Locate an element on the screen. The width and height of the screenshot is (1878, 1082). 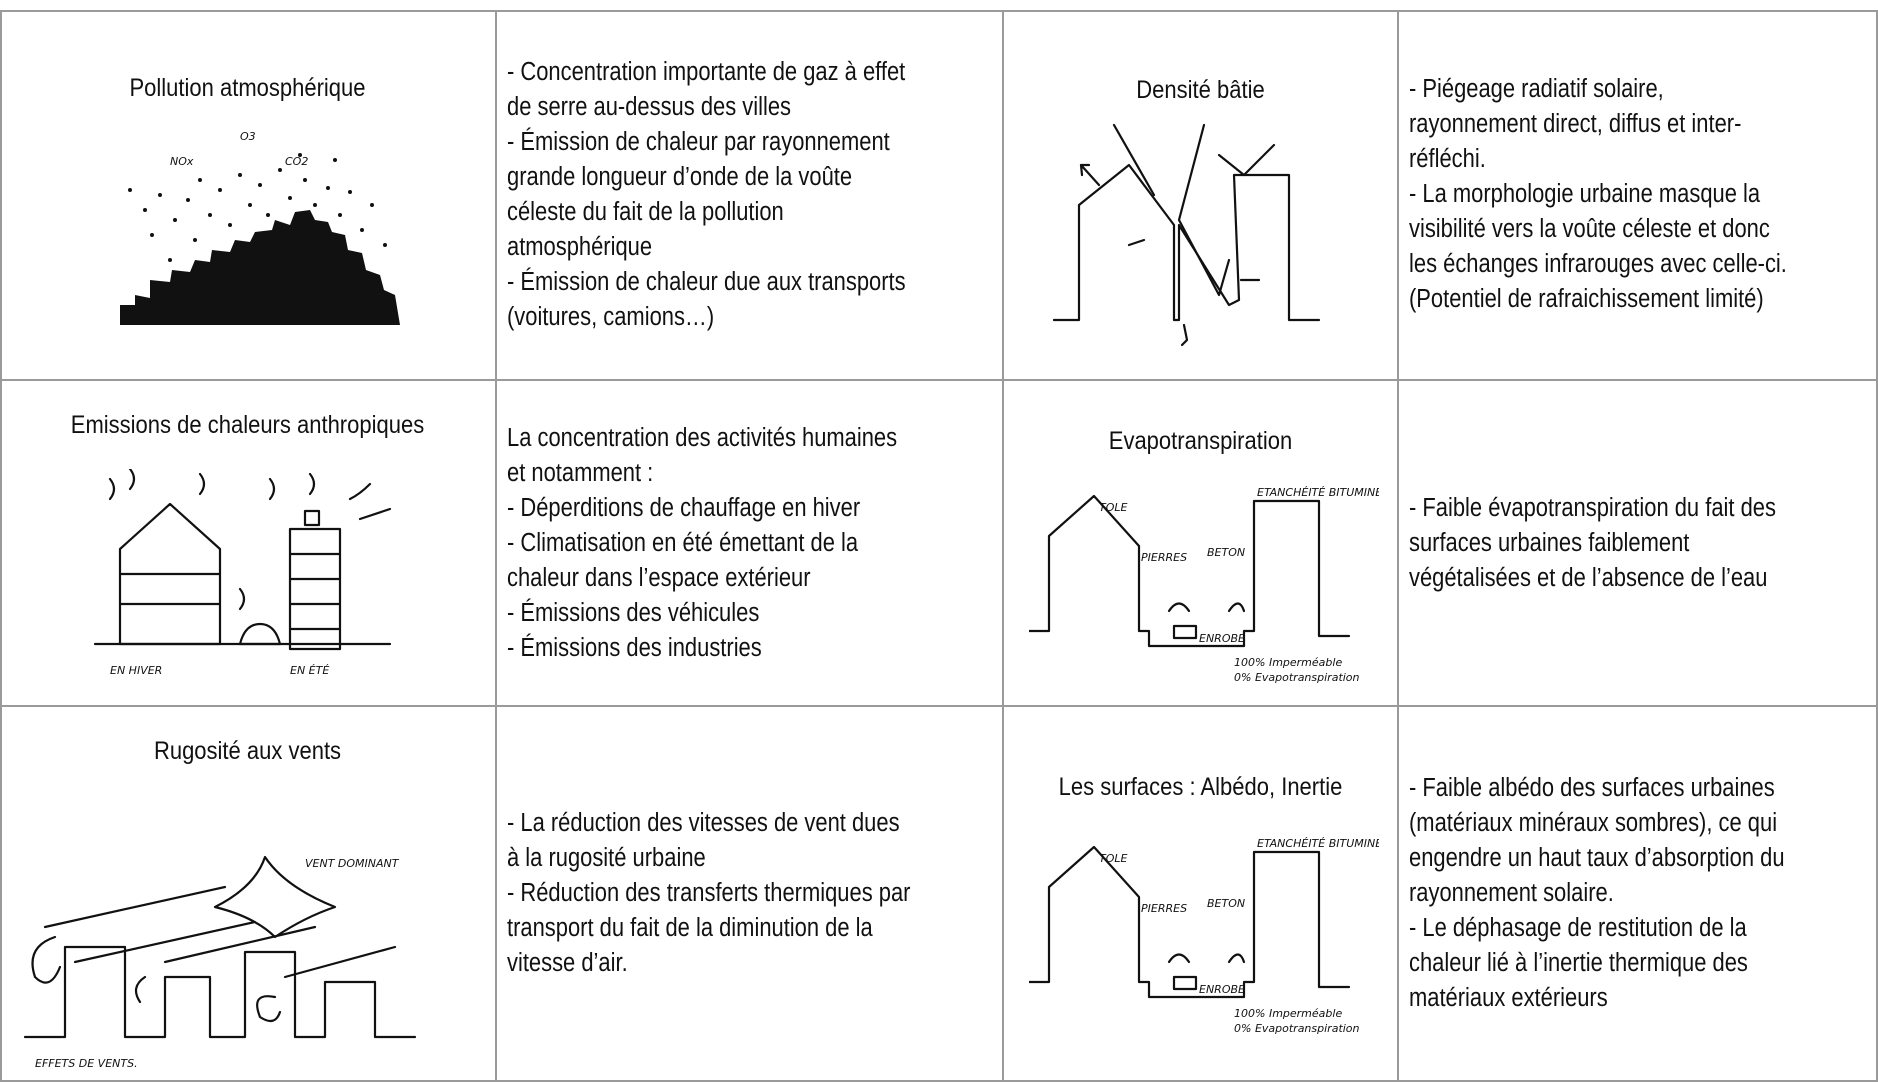
text-line: - Émissions des véhicules is located at coordinates (633, 612).